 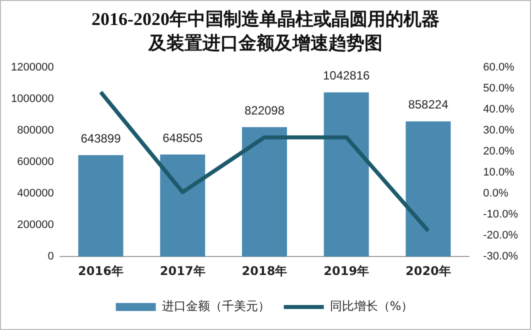 I want to click on x-tick-label: 2016年, so click(x=101, y=271).